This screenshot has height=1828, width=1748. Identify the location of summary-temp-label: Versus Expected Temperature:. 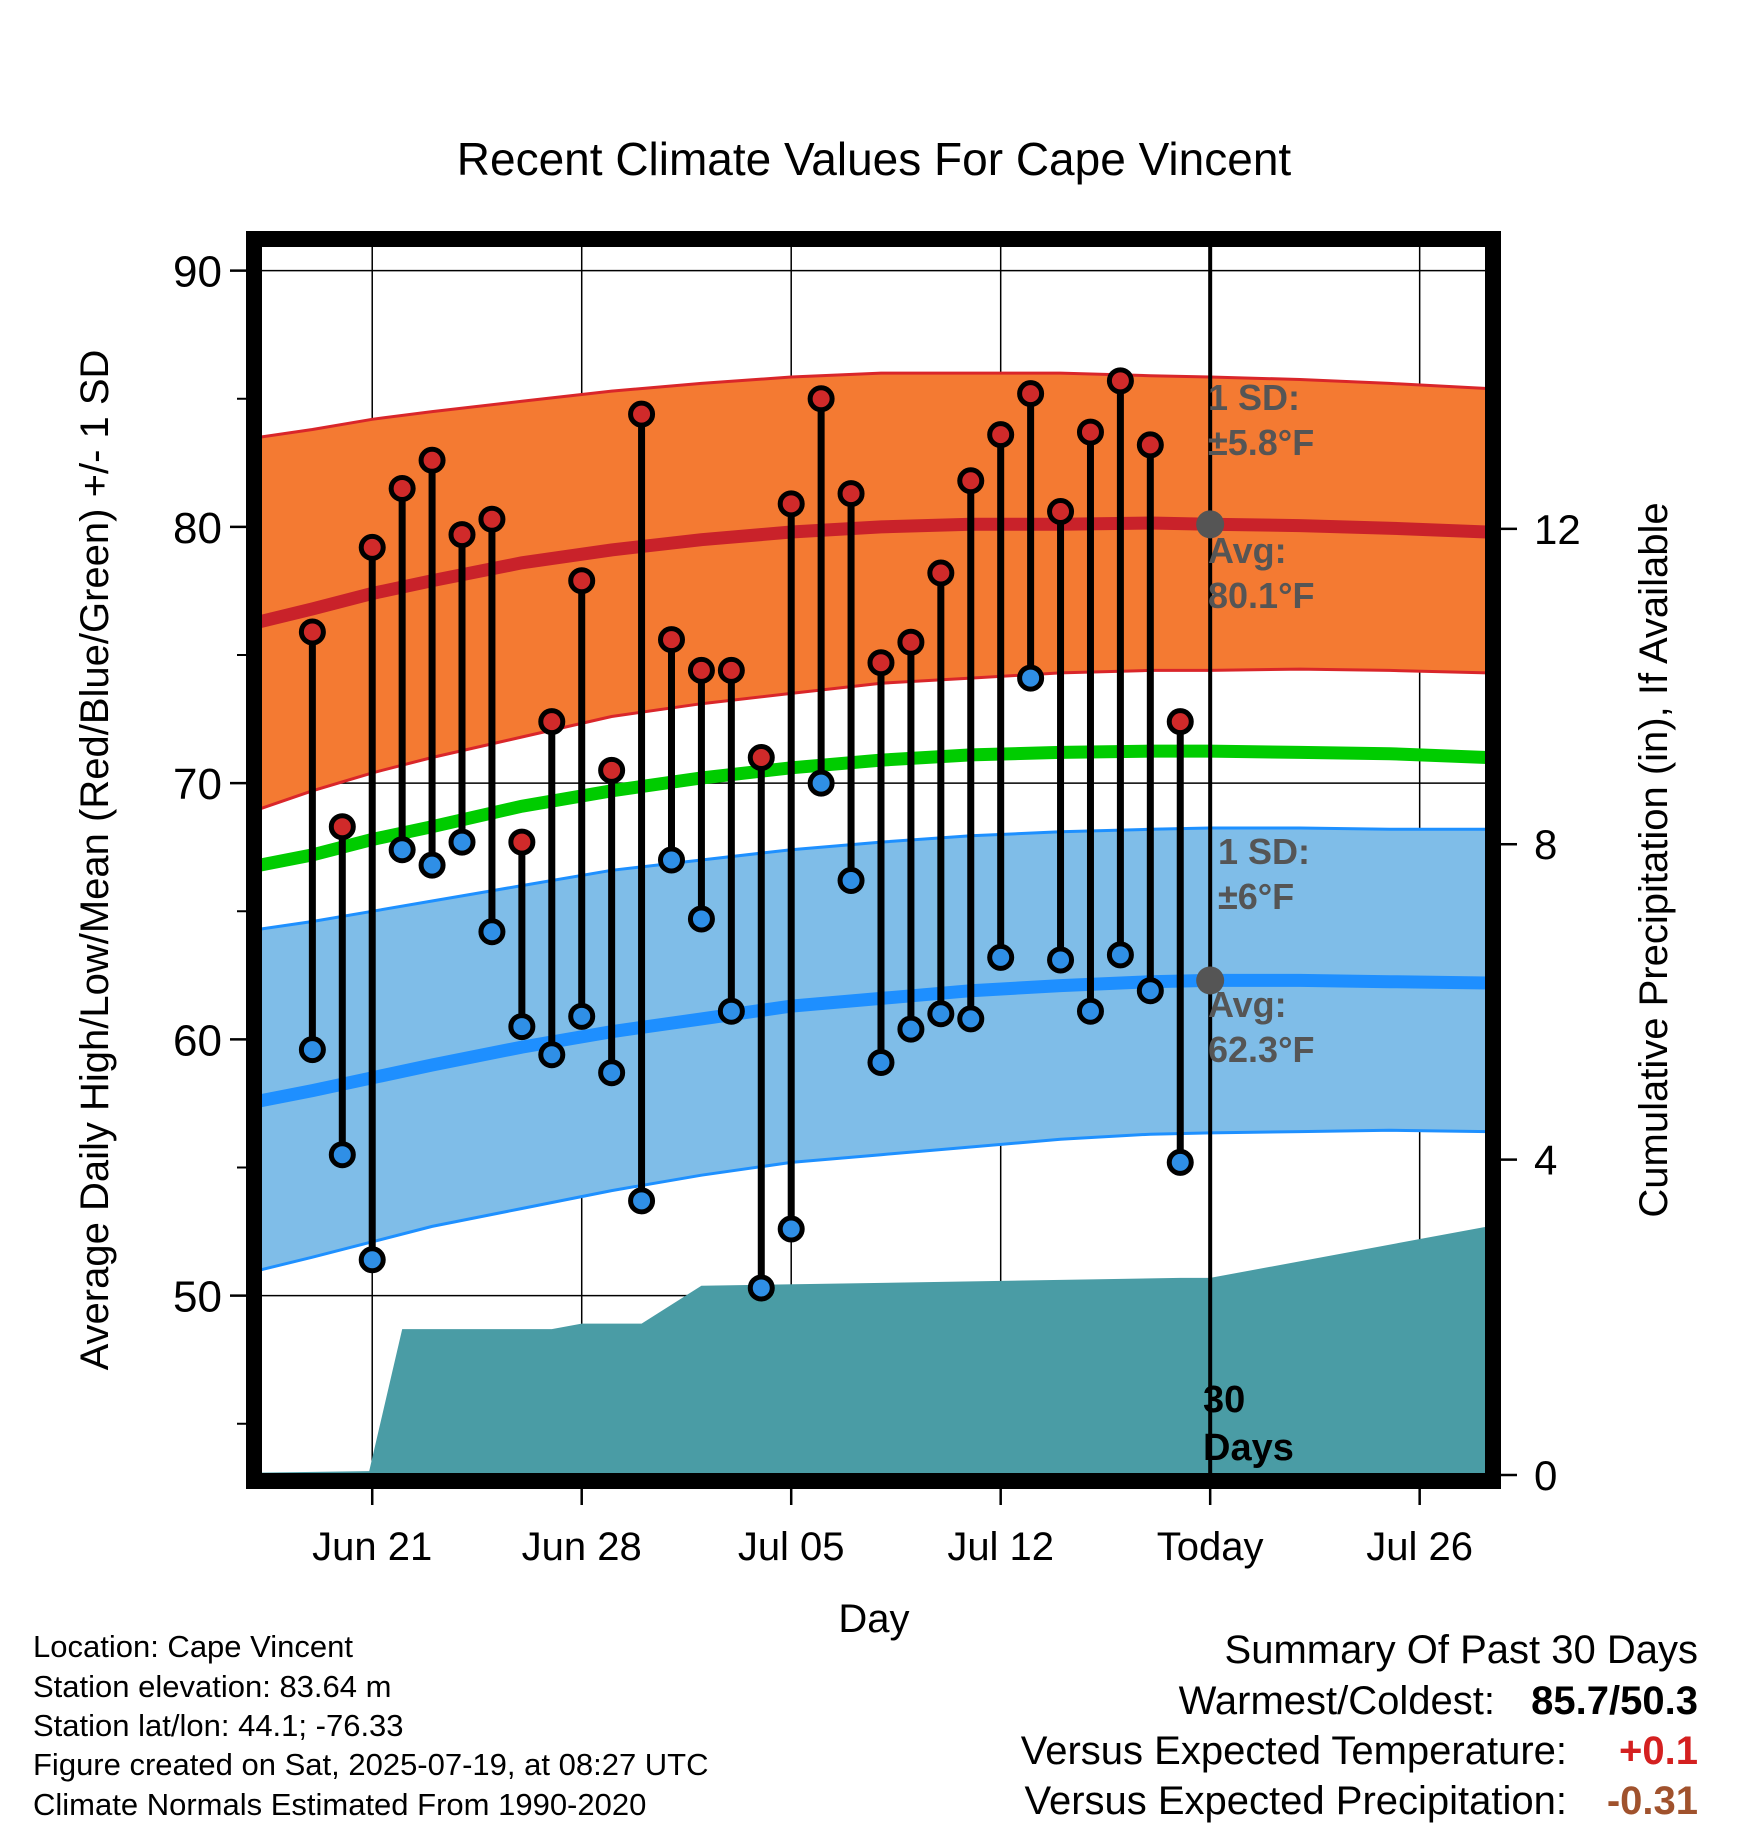
(1294, 1751).